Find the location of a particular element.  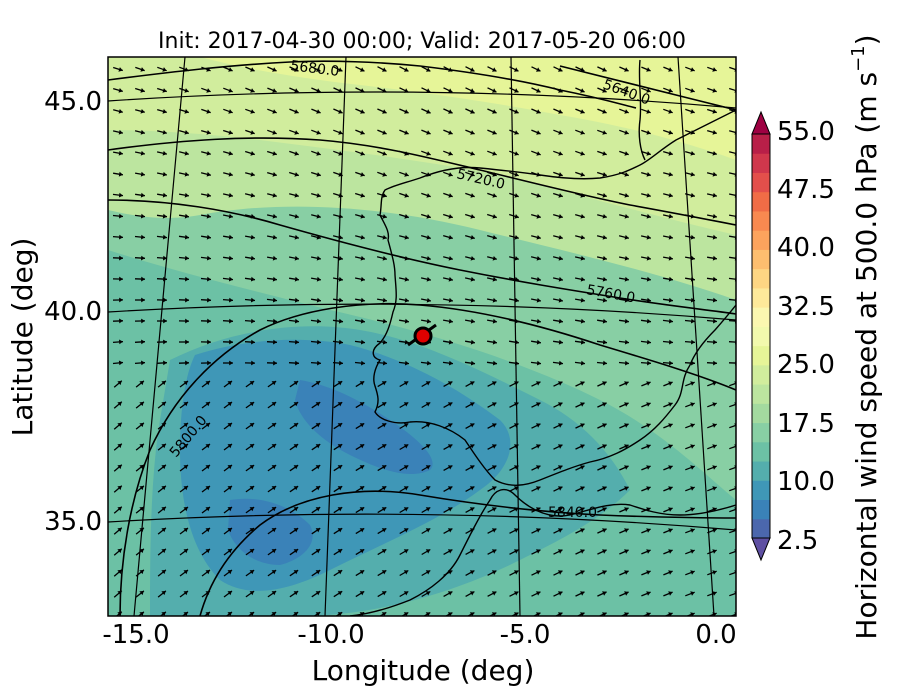

colorbar-extend-low is located at coordinates (761, 549).